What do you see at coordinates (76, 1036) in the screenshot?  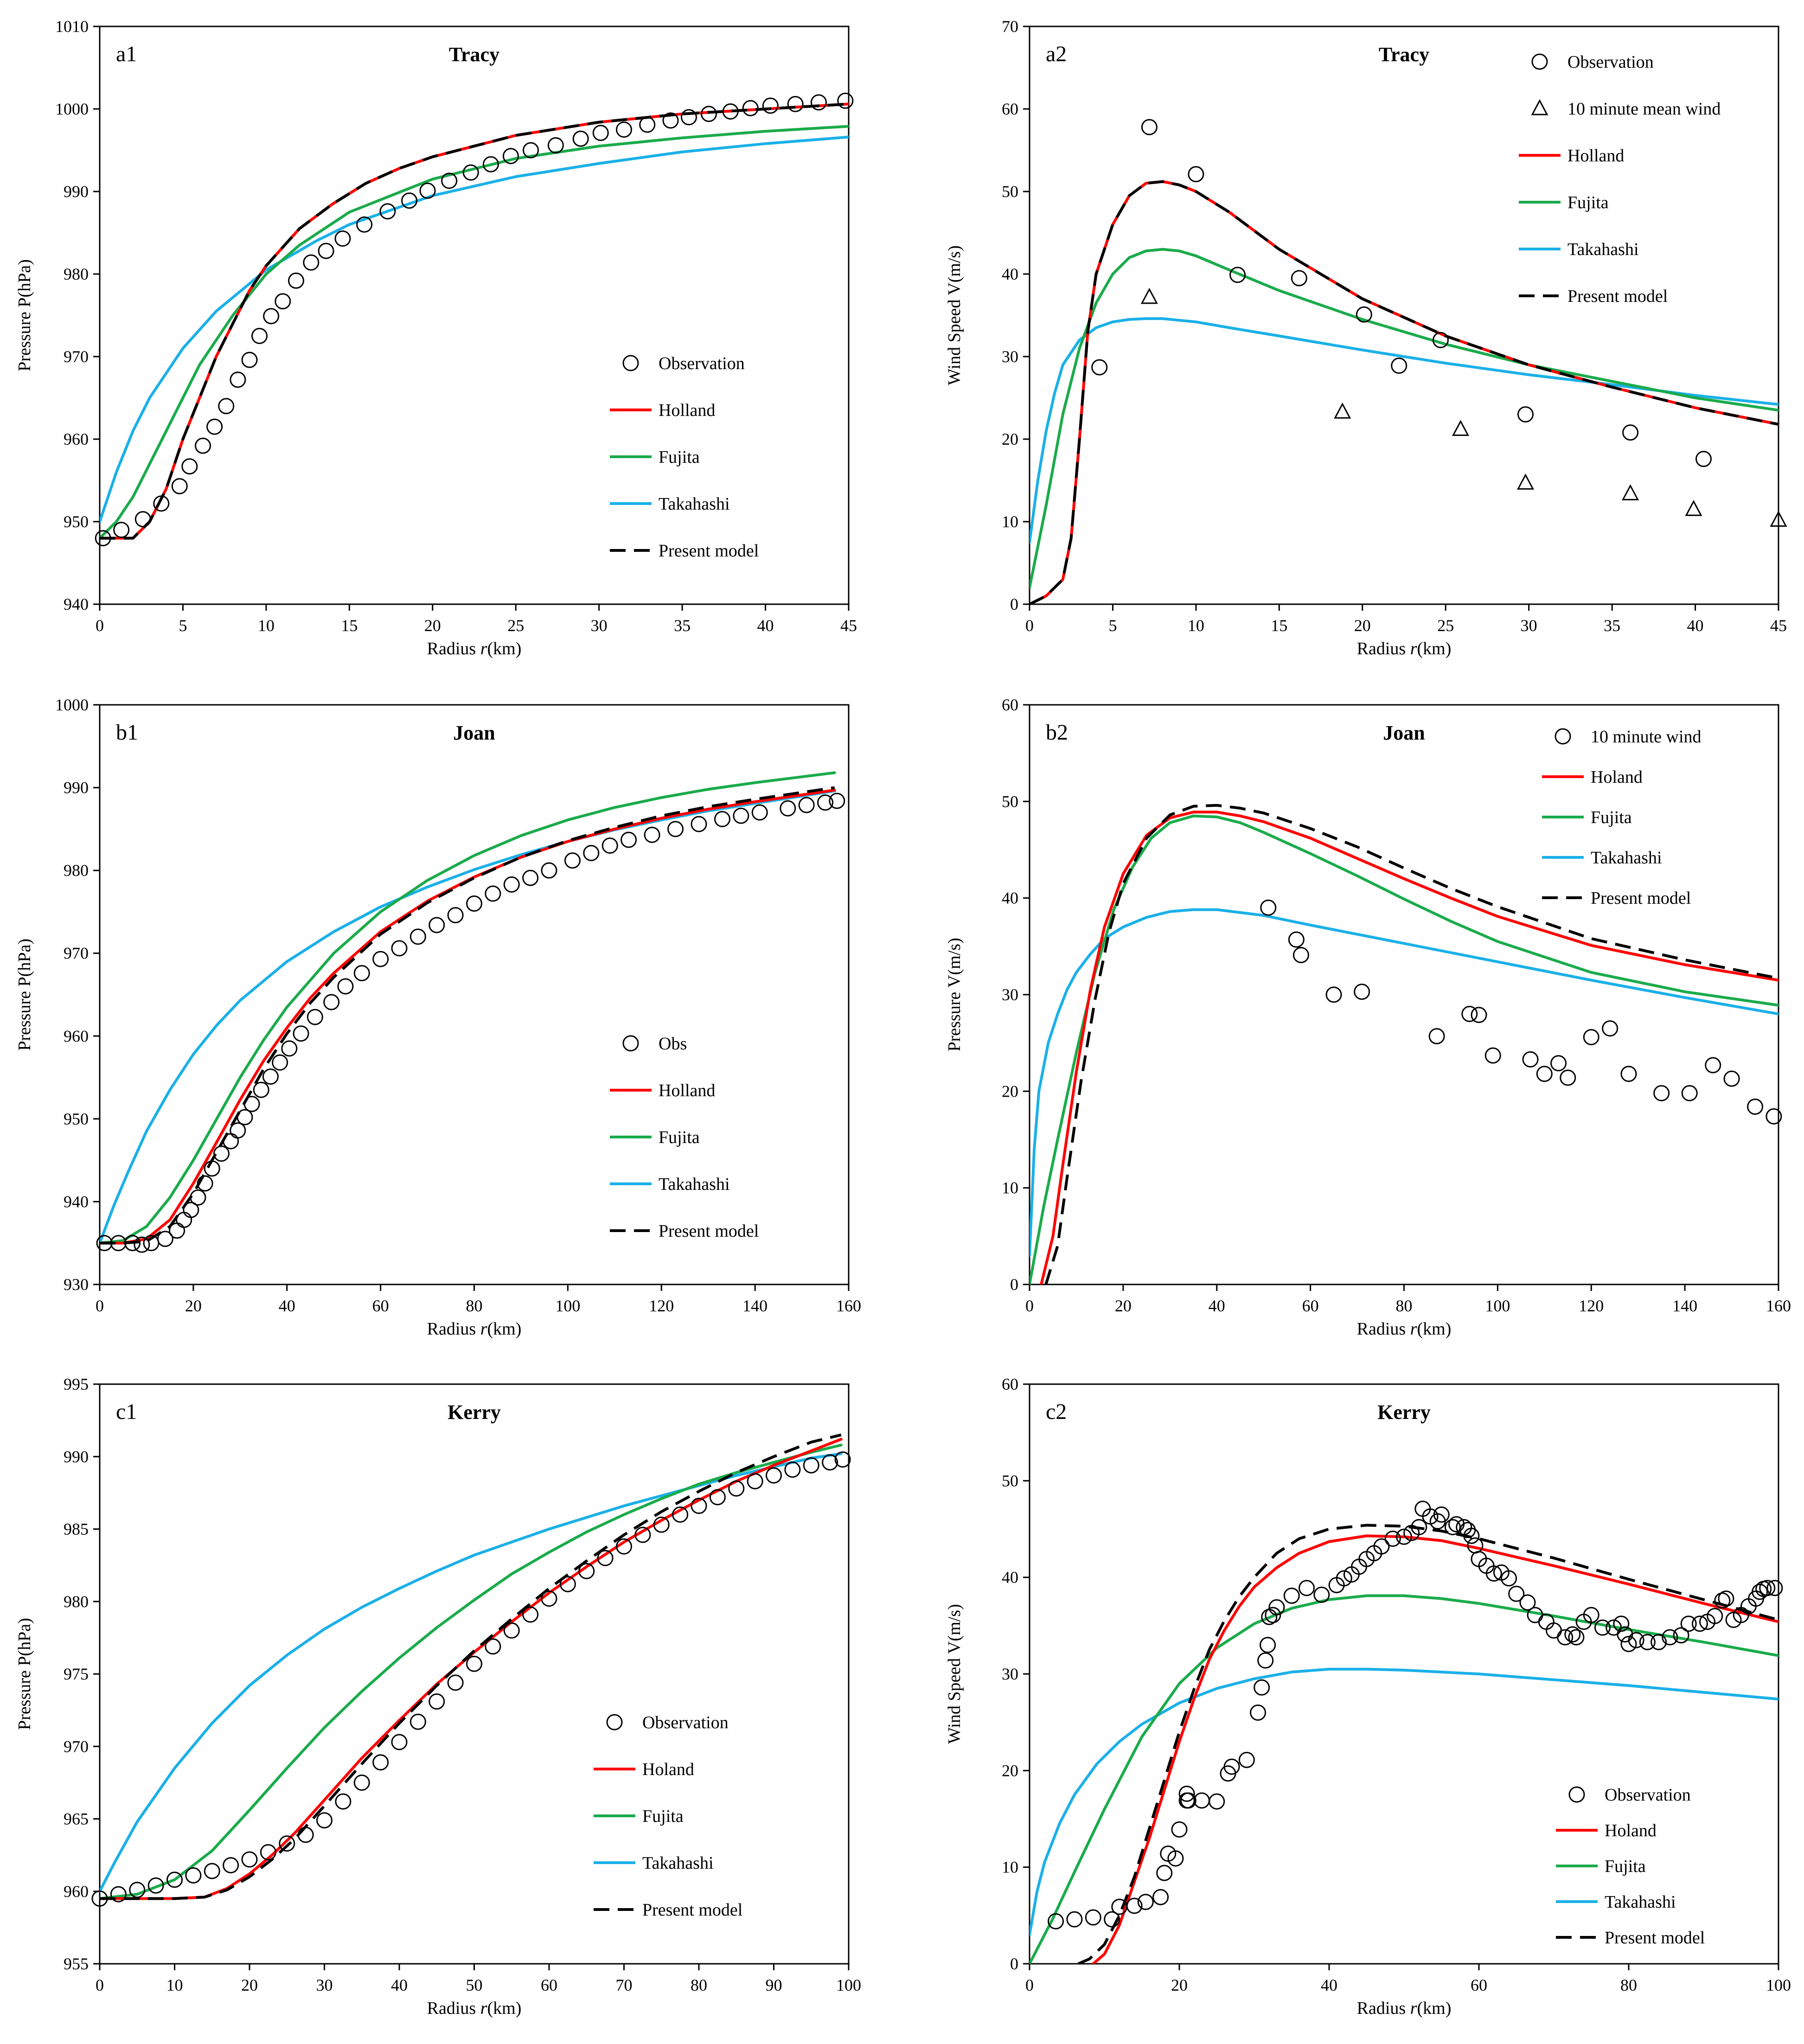 I see `y-tick-label: 960` at bounding box center [76, 1036].